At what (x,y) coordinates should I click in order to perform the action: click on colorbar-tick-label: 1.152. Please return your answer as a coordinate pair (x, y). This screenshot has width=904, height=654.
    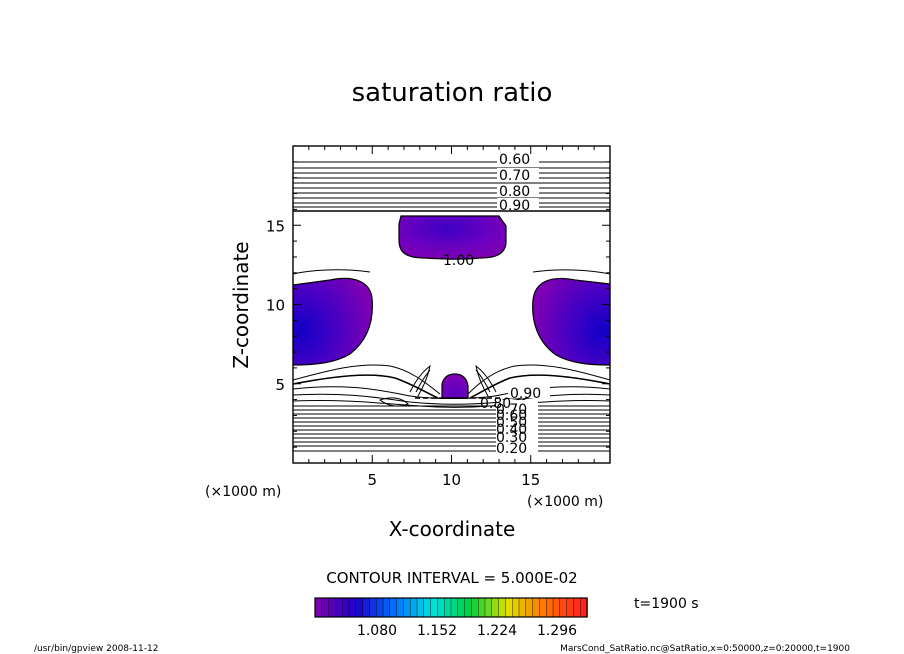
    Looking at the image, I should click on (437, 631).